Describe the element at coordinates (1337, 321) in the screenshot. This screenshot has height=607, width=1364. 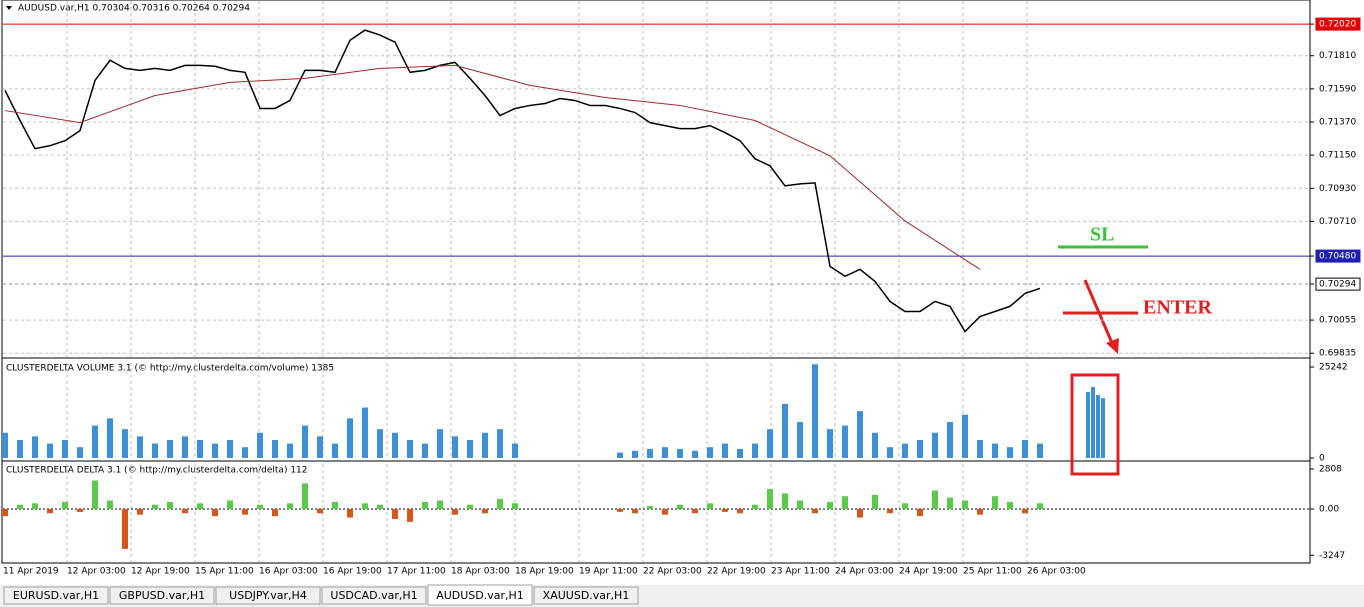
I see `y-tick-label: 0.70055` at that location.